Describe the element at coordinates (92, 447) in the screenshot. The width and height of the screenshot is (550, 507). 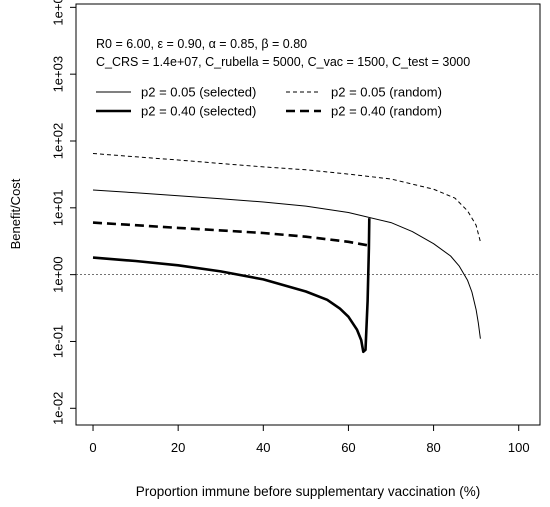
I see `x-tick-label: 0` at that location.